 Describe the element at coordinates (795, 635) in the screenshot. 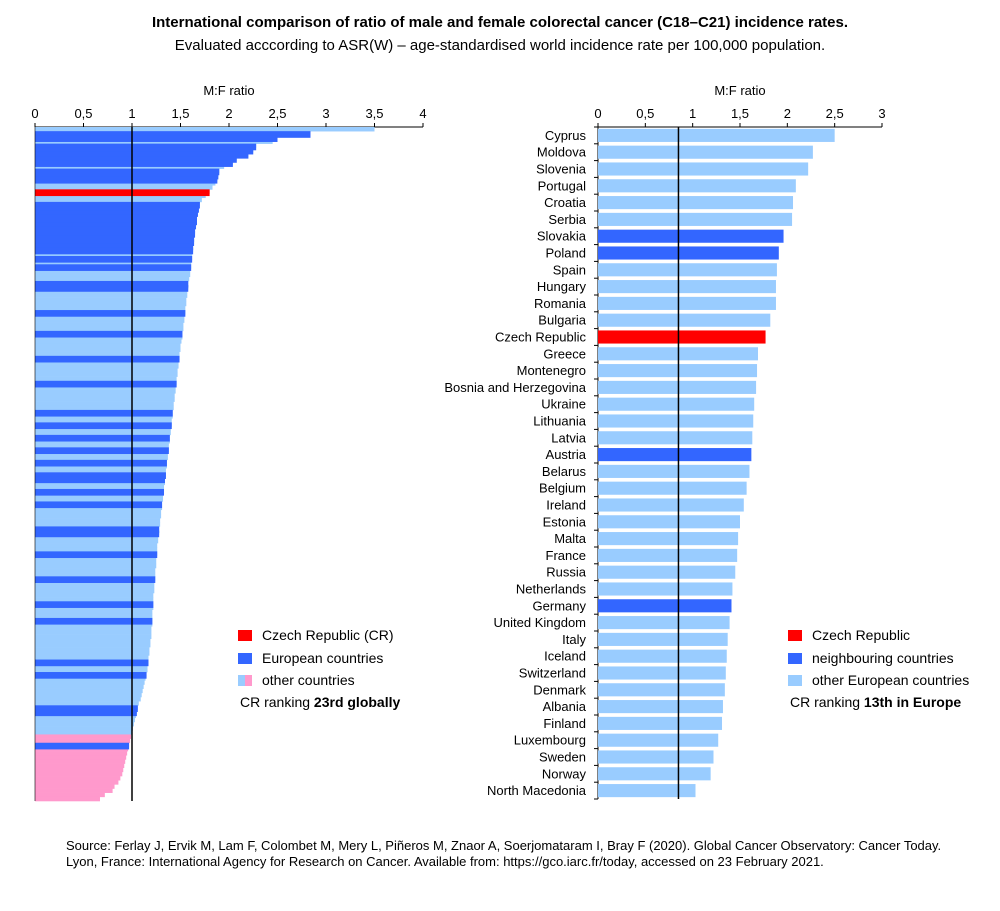

I see `legend-swatch-czech` at that location.